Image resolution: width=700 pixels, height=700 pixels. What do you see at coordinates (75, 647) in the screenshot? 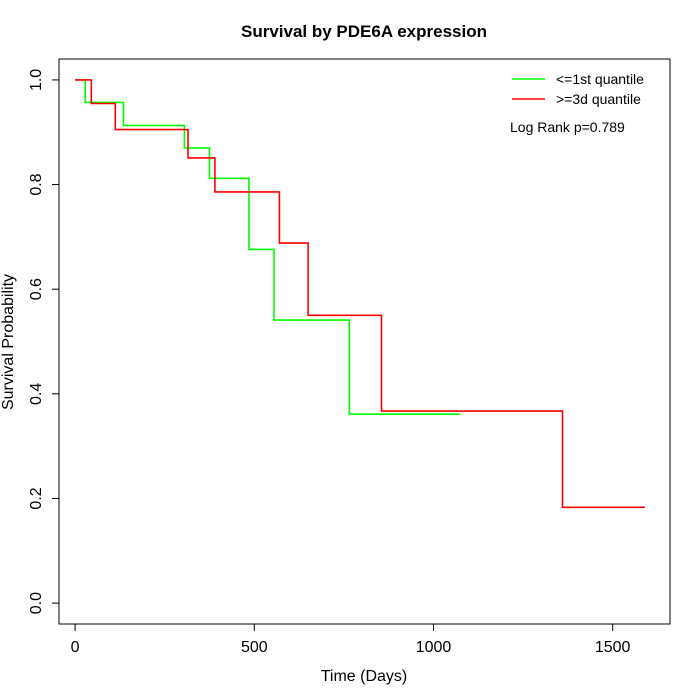
I see `x-tick-label: 0` at bounding box center [75, 647].